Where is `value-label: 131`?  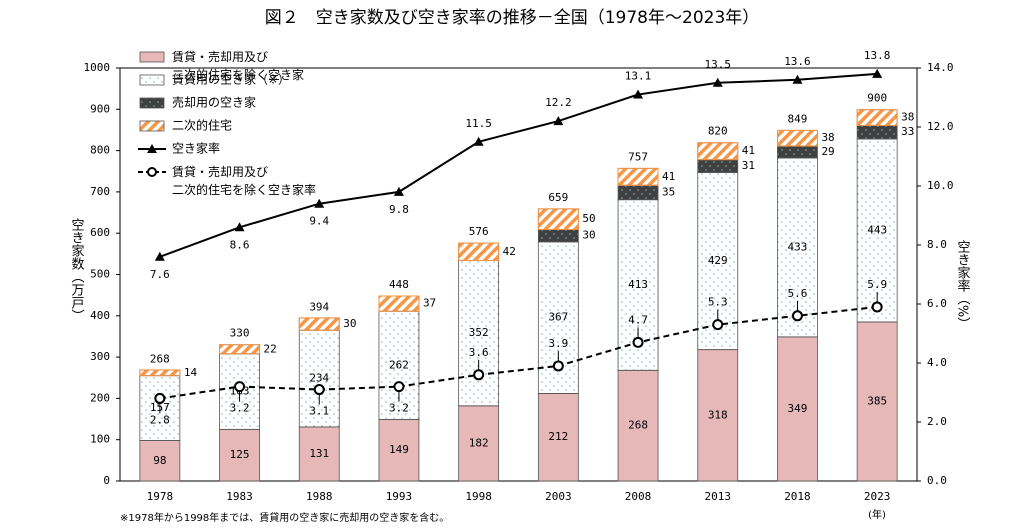
value-label: 131 is located at coordinates (319, 453).